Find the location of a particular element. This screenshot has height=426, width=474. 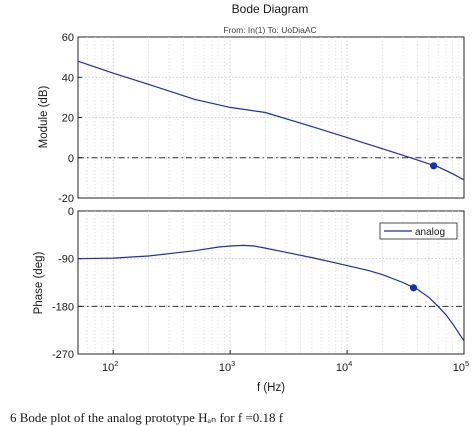

y-tick-label: -90 is located at coordinates (66, 260).